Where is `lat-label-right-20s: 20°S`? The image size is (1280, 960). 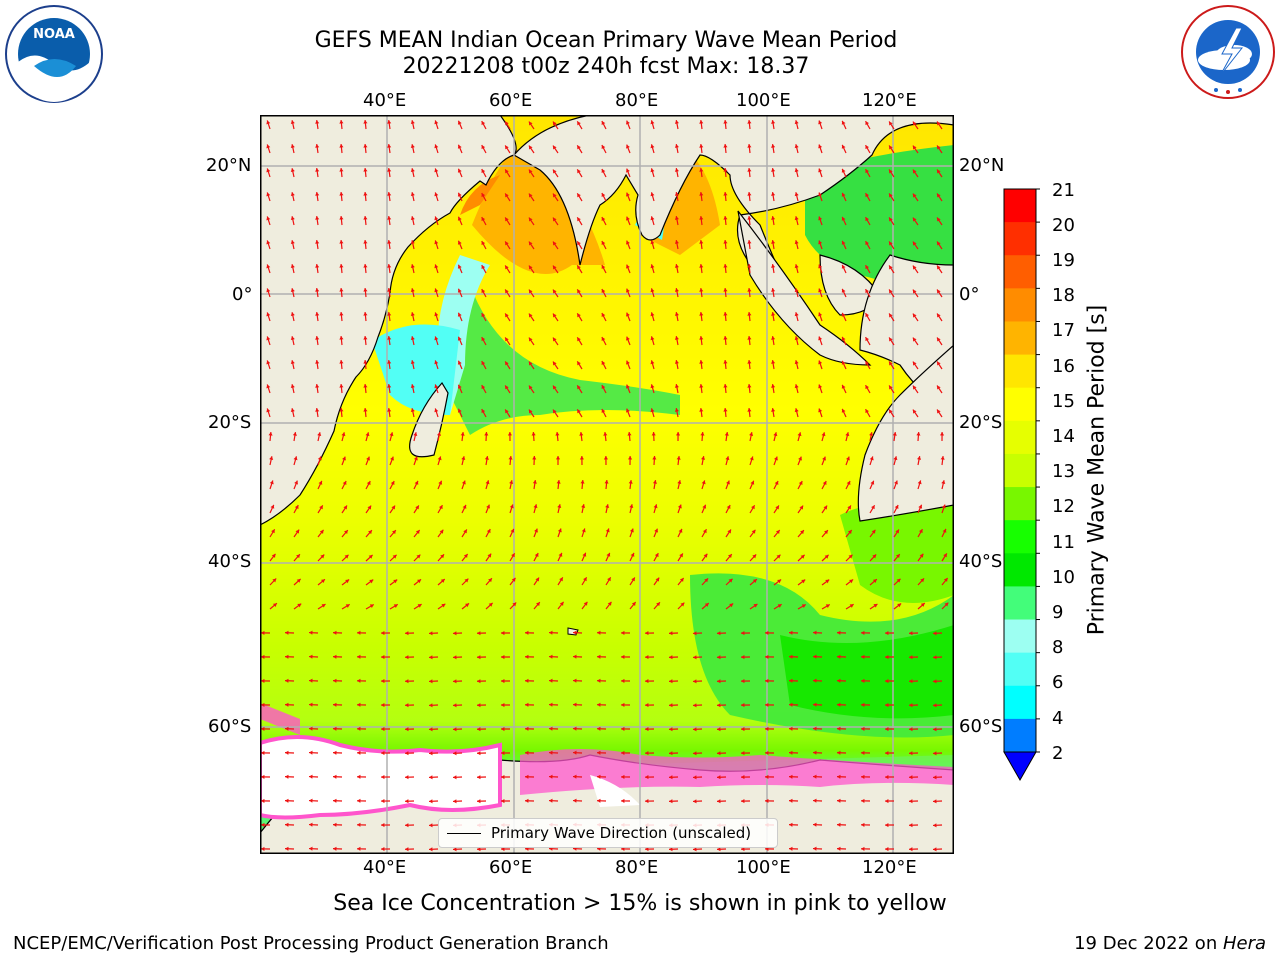 lat-label-right-20s: 20°S is located at coordinates (981, 422).